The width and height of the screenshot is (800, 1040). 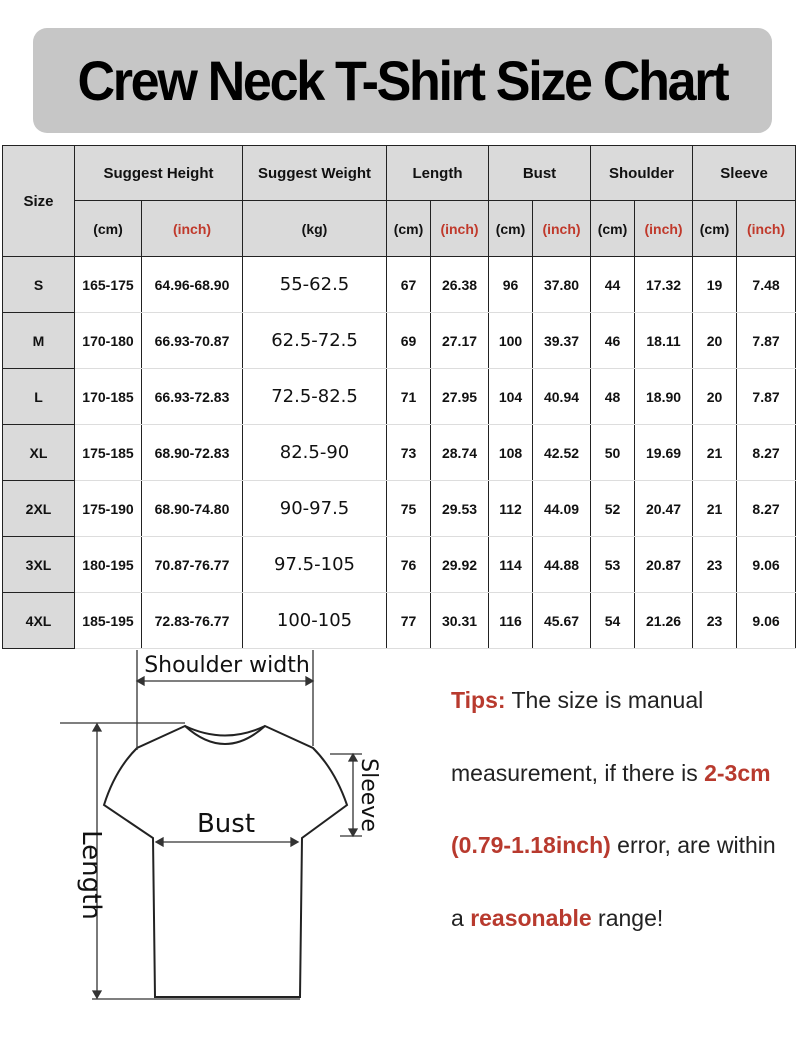 I want to click on tips-label: Tips:, so click(x=478, y=700).